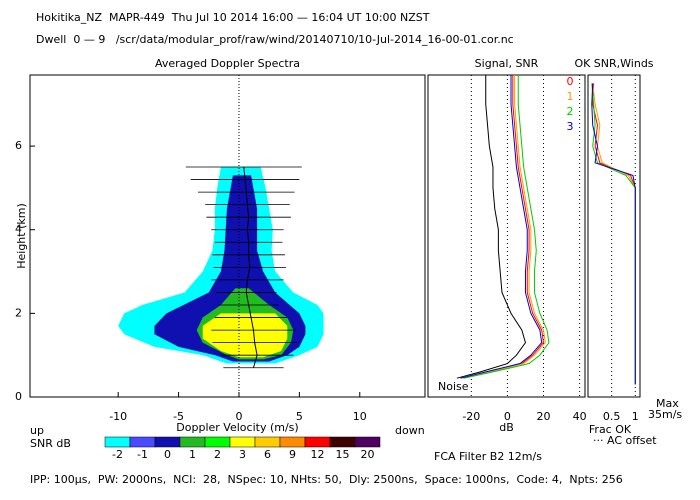 This screenshot has width=700, height=500. Describe the element at coordinates (18, 229) in the screenshot. I see `y-tick-label: 4` at that location.